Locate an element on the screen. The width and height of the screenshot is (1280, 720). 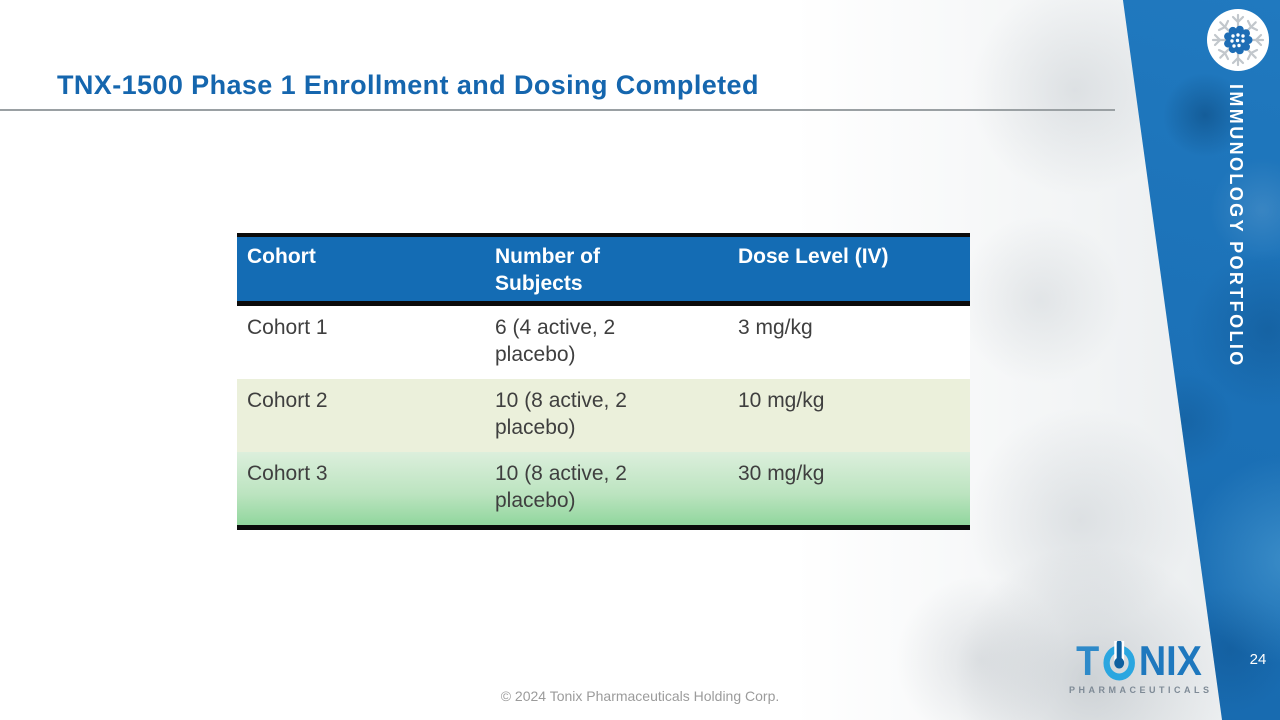
column-header-cohort: Cohort is located at coordinates (361, 270).